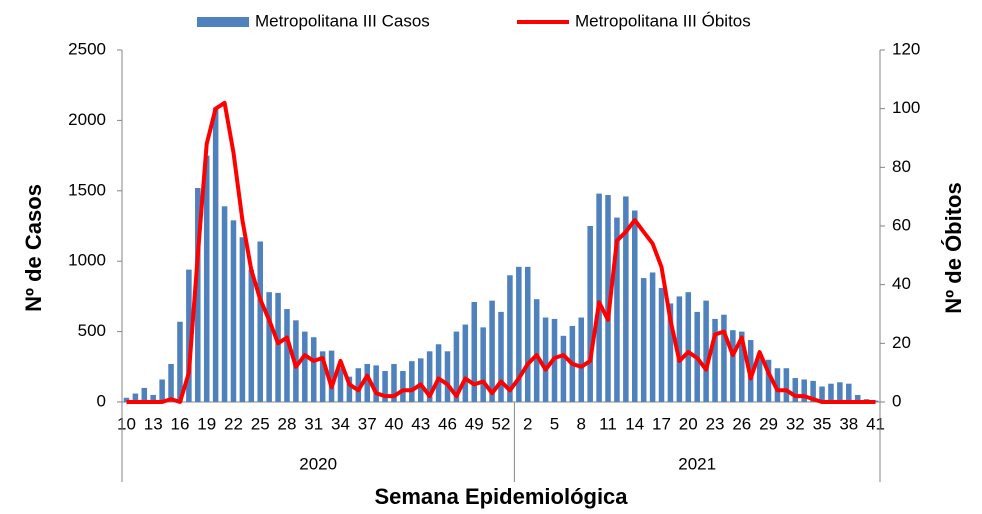 This screenshot has width=982, height=514. What do you see at coordinates (896, 400) in the screenshot?
I see `y2-tick-label: 0` at bounding box center [896, 400].